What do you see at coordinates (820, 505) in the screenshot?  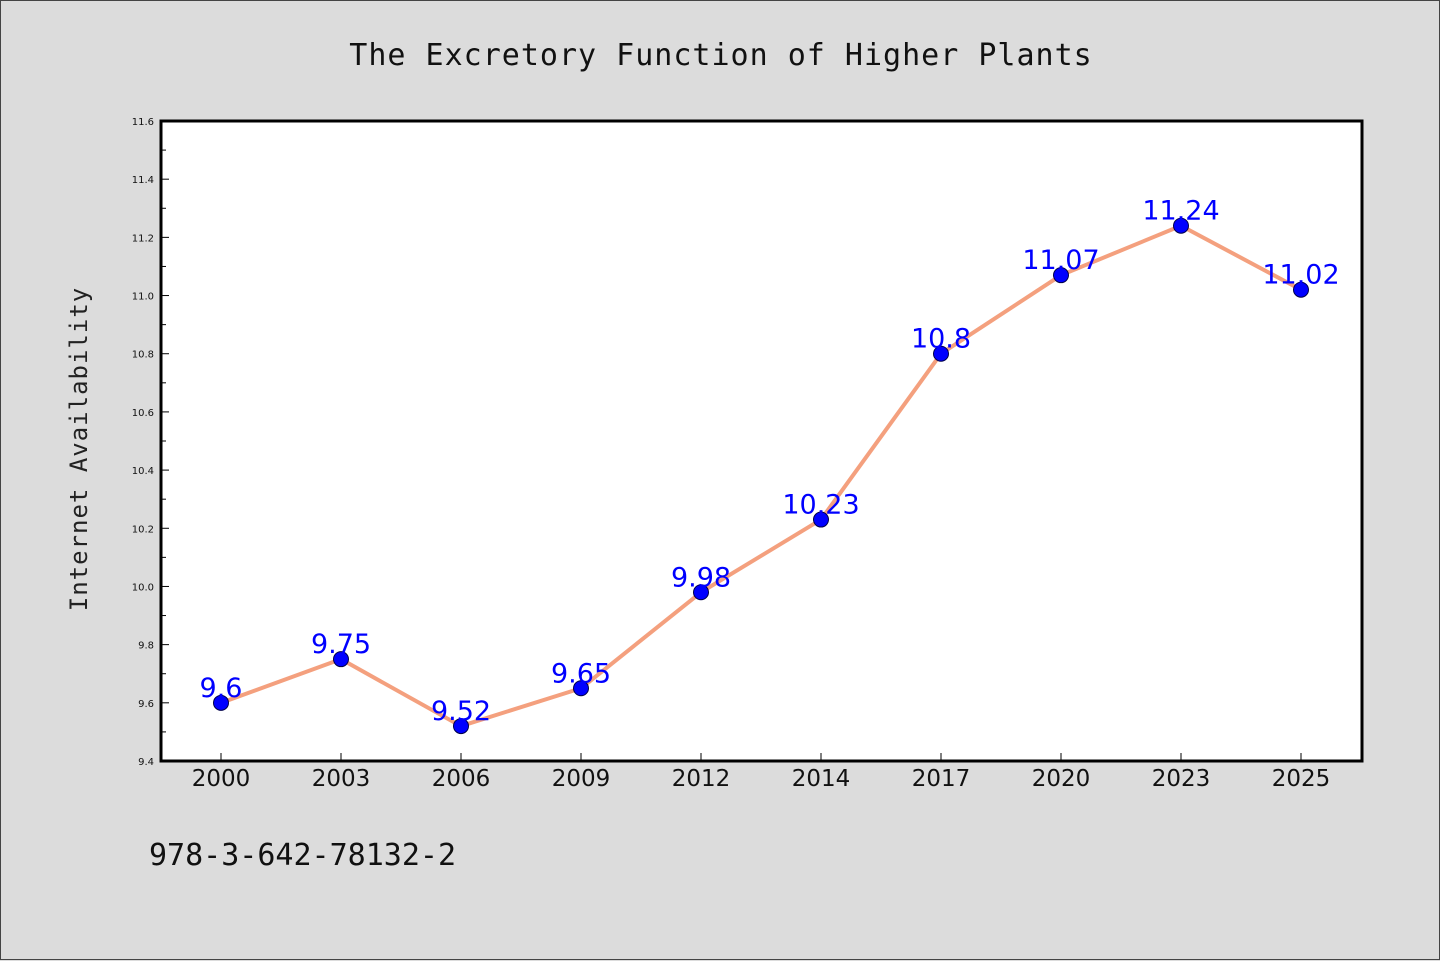 I see `data-label: 10.23` at bounding box center [820, 505].